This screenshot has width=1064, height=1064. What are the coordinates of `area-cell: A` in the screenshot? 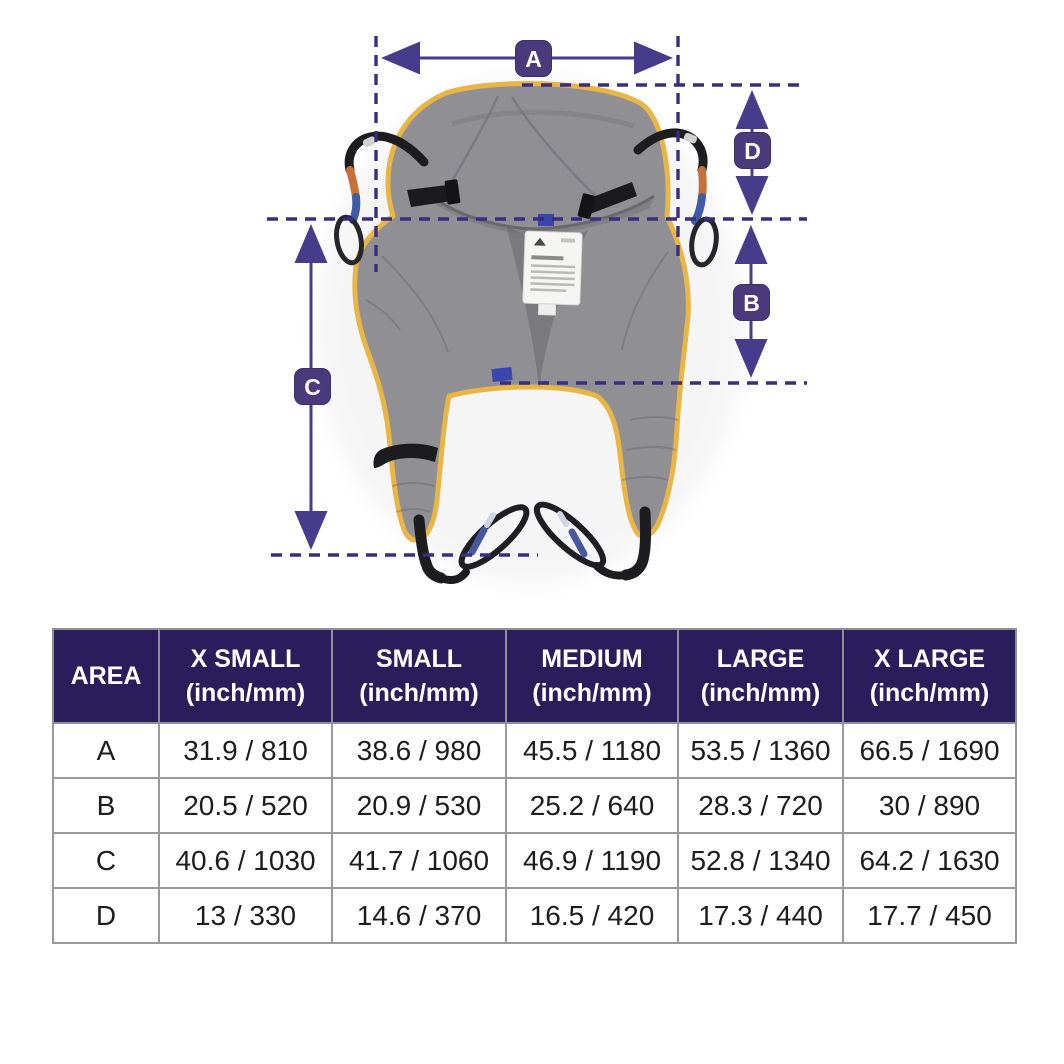 It's located at (106, 750).